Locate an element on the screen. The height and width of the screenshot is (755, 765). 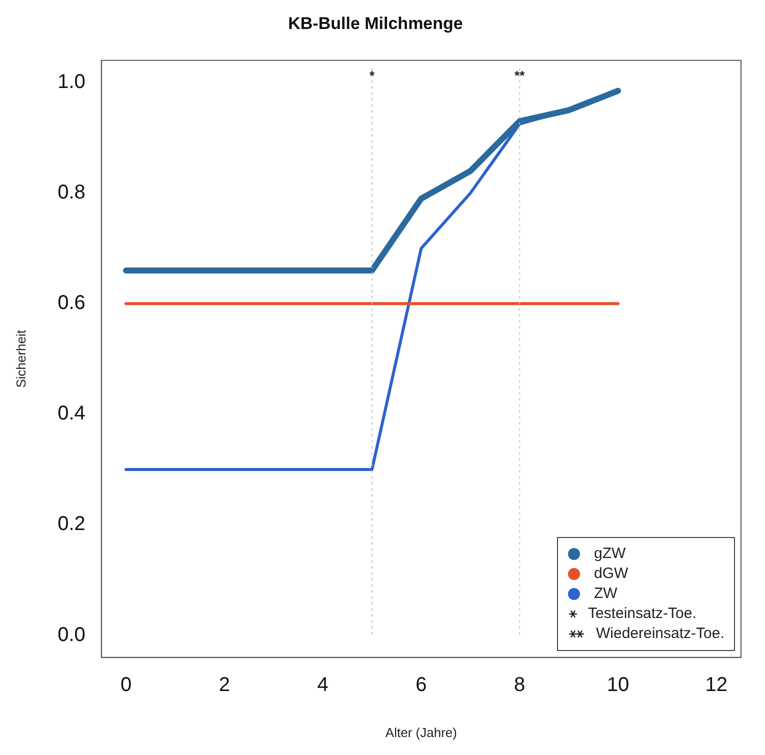
x-tick-label: 8 is located at coordinates (520, 685).